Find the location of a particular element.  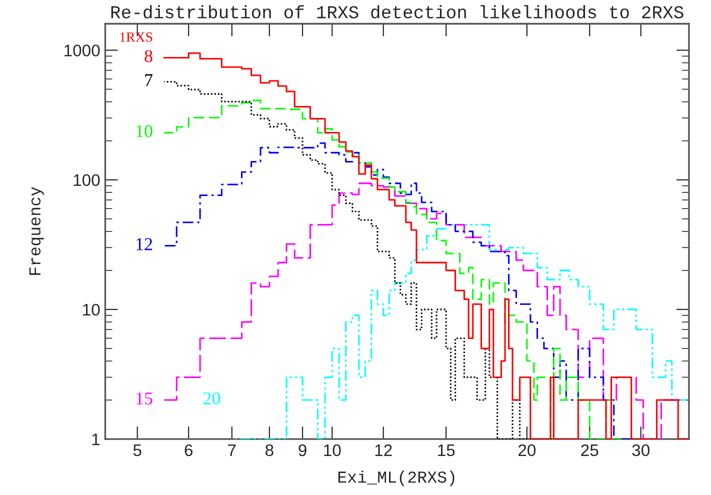

x-tick-label: 20 is located at coordinates (527, 450).